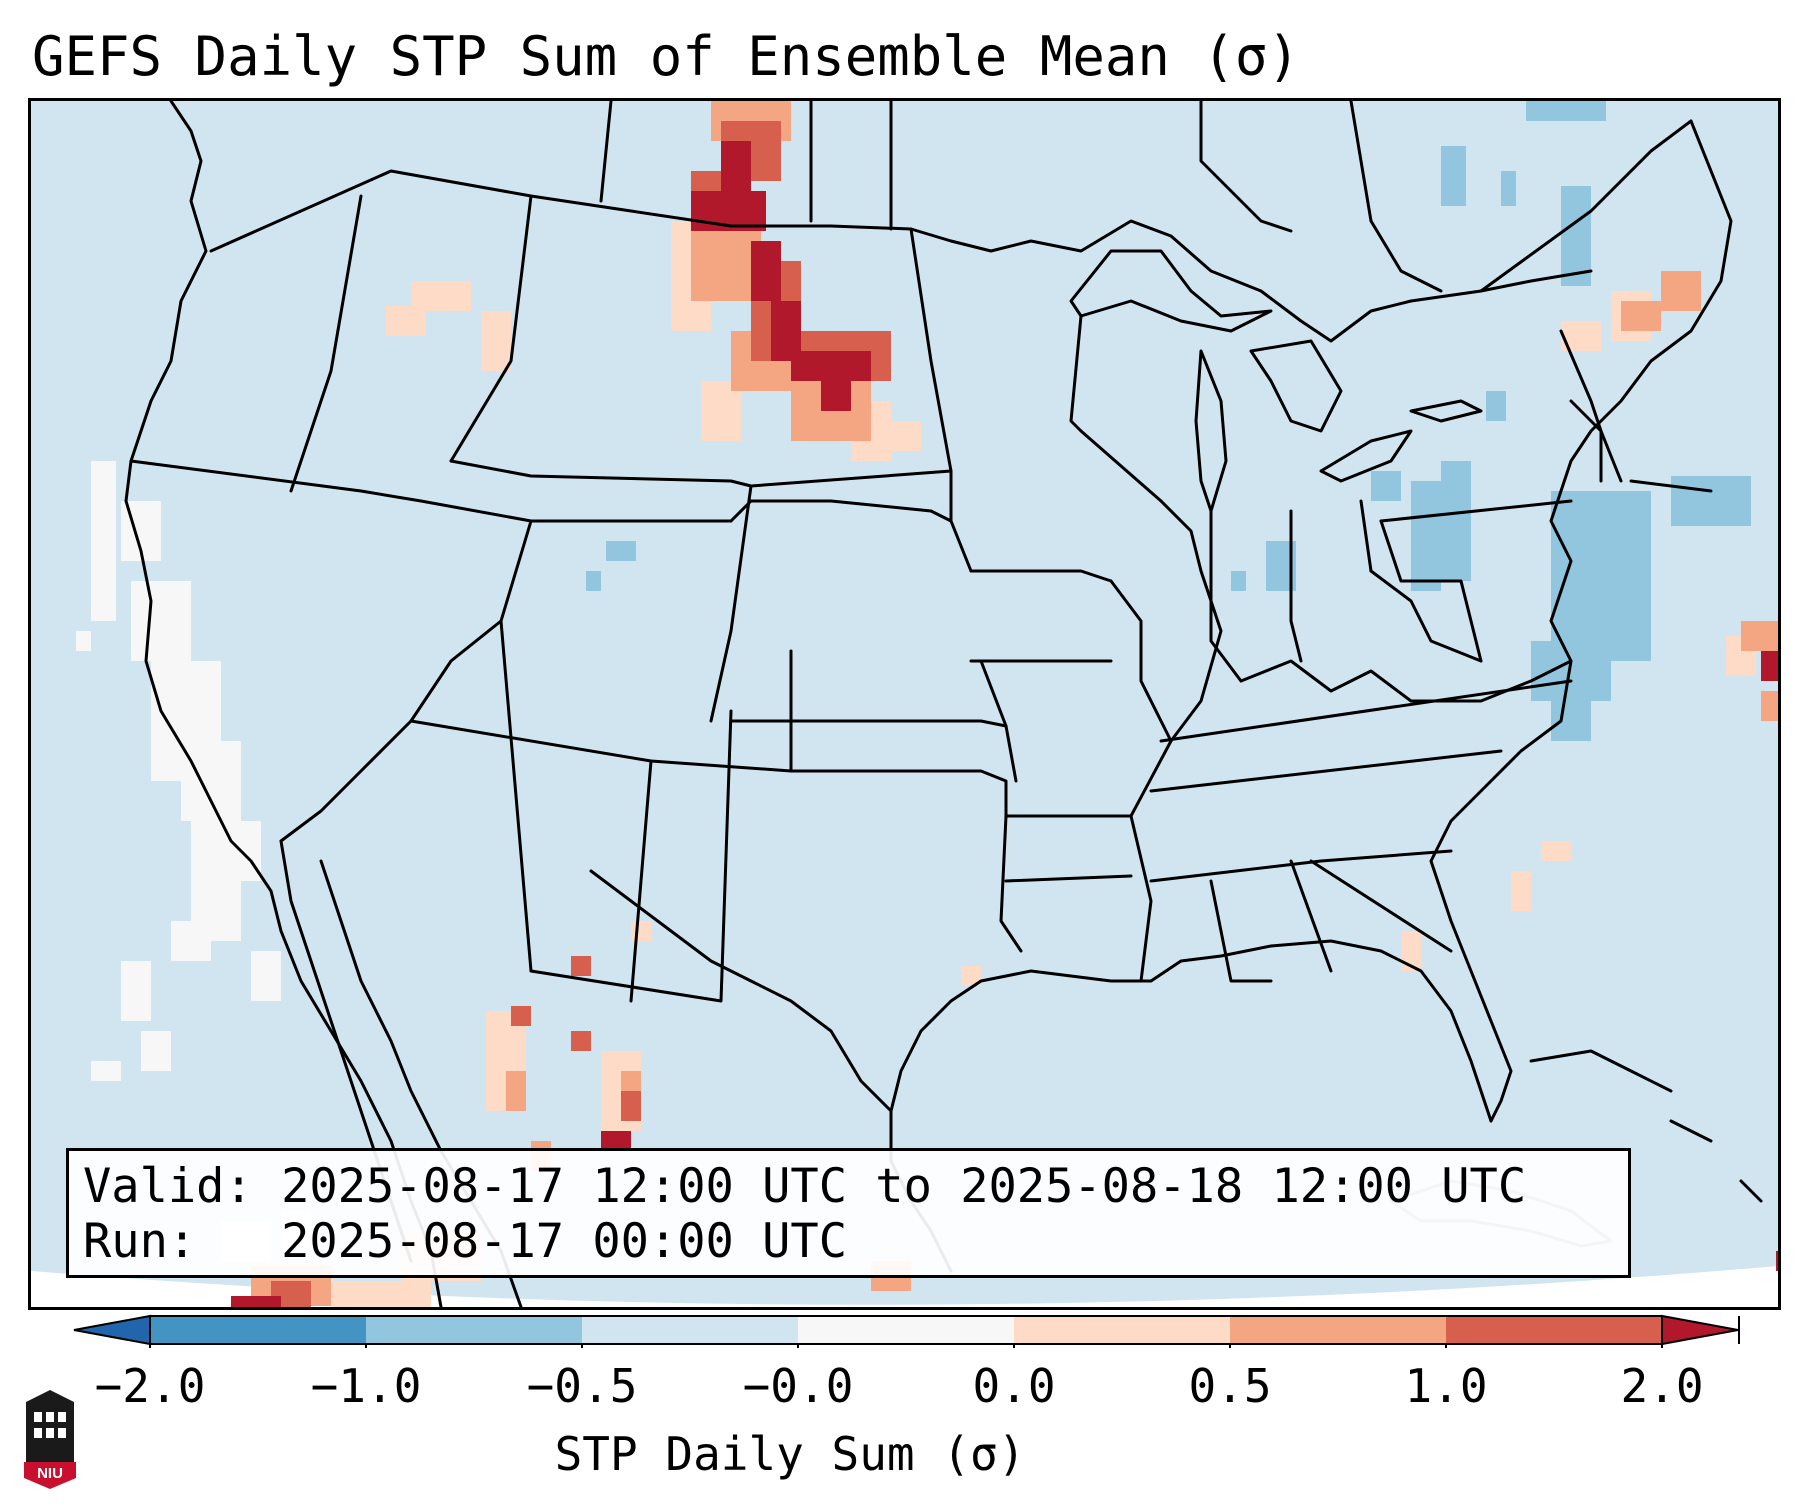 This screenshot has width=1803, height=1506. What do you see at coordinates (904, 1286) in the screenshot?
I see `offmap-region` at bounding box center [904, 1286].